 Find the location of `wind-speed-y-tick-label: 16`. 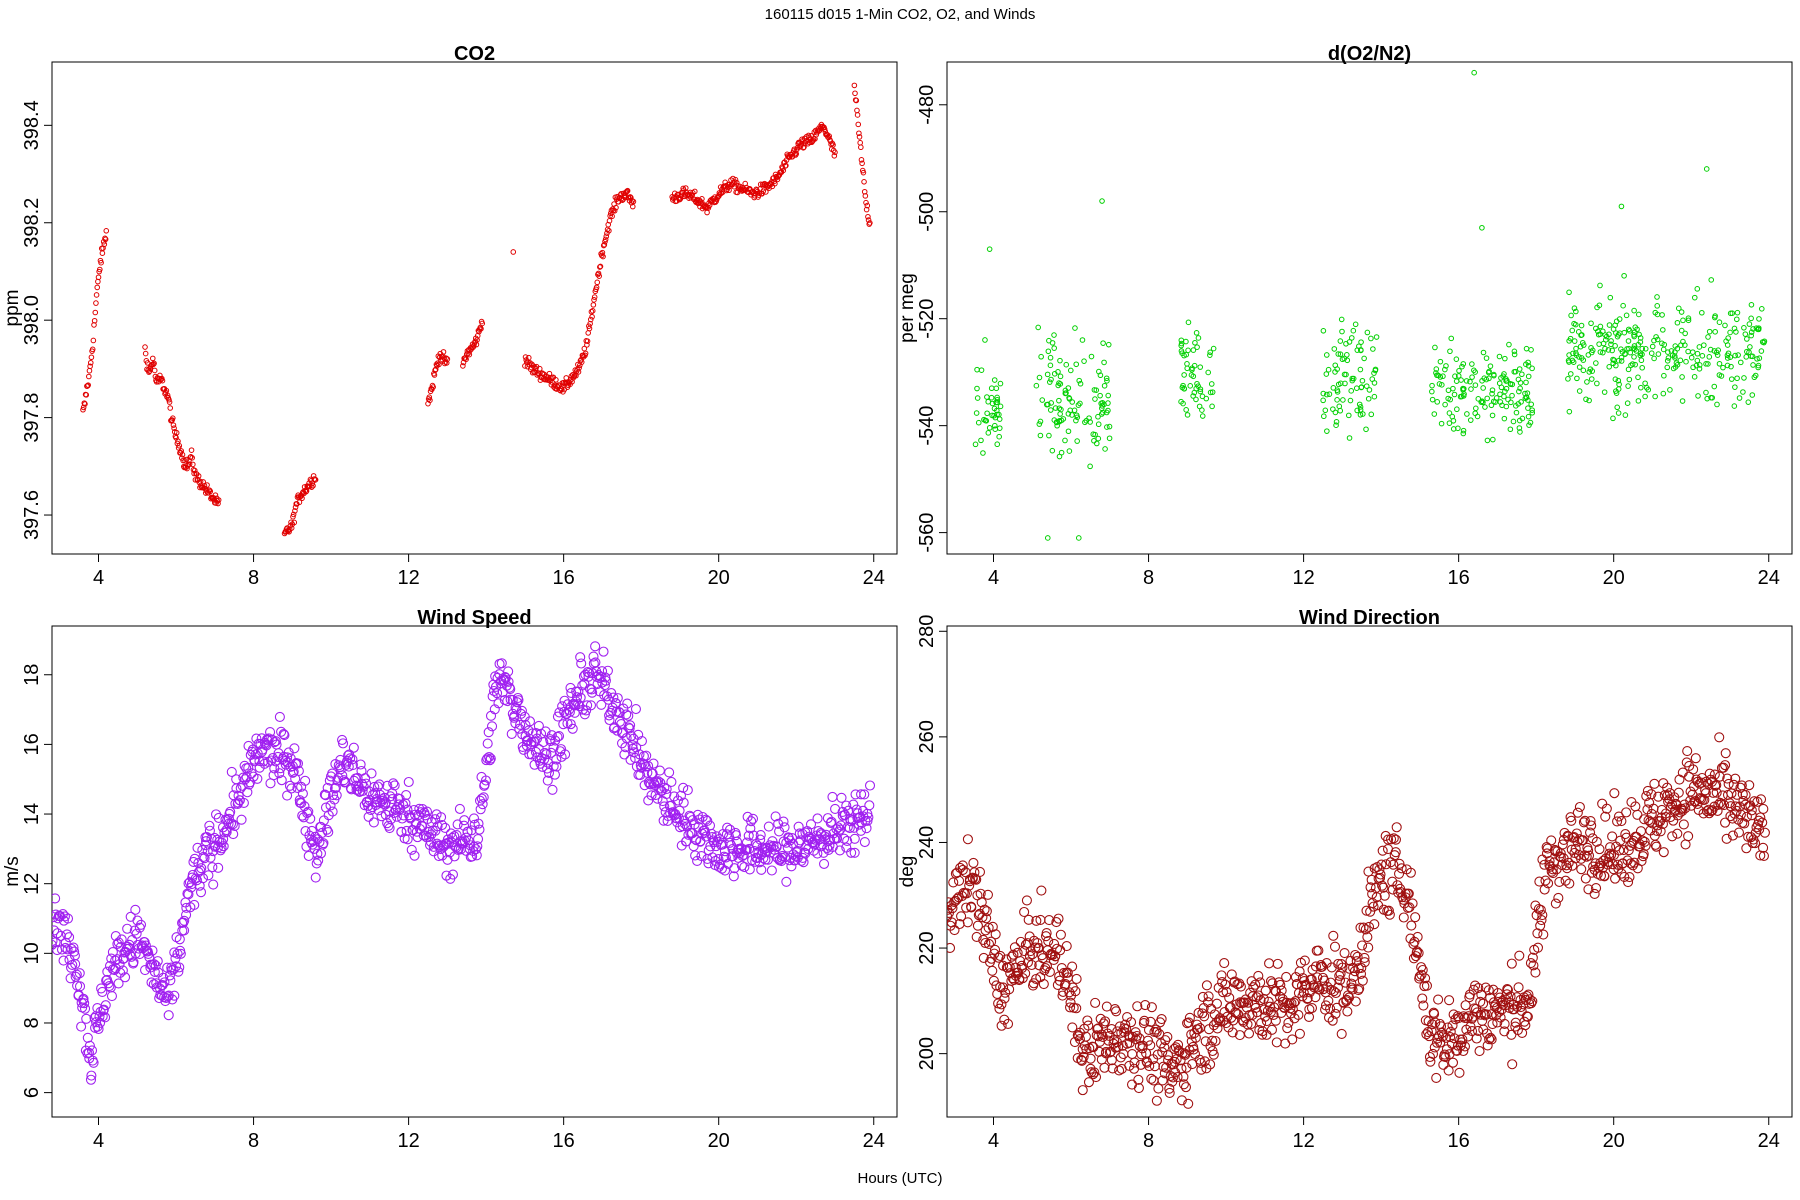

wind-speed-y-tick-label: 16 is located at coordinates (32, 744).